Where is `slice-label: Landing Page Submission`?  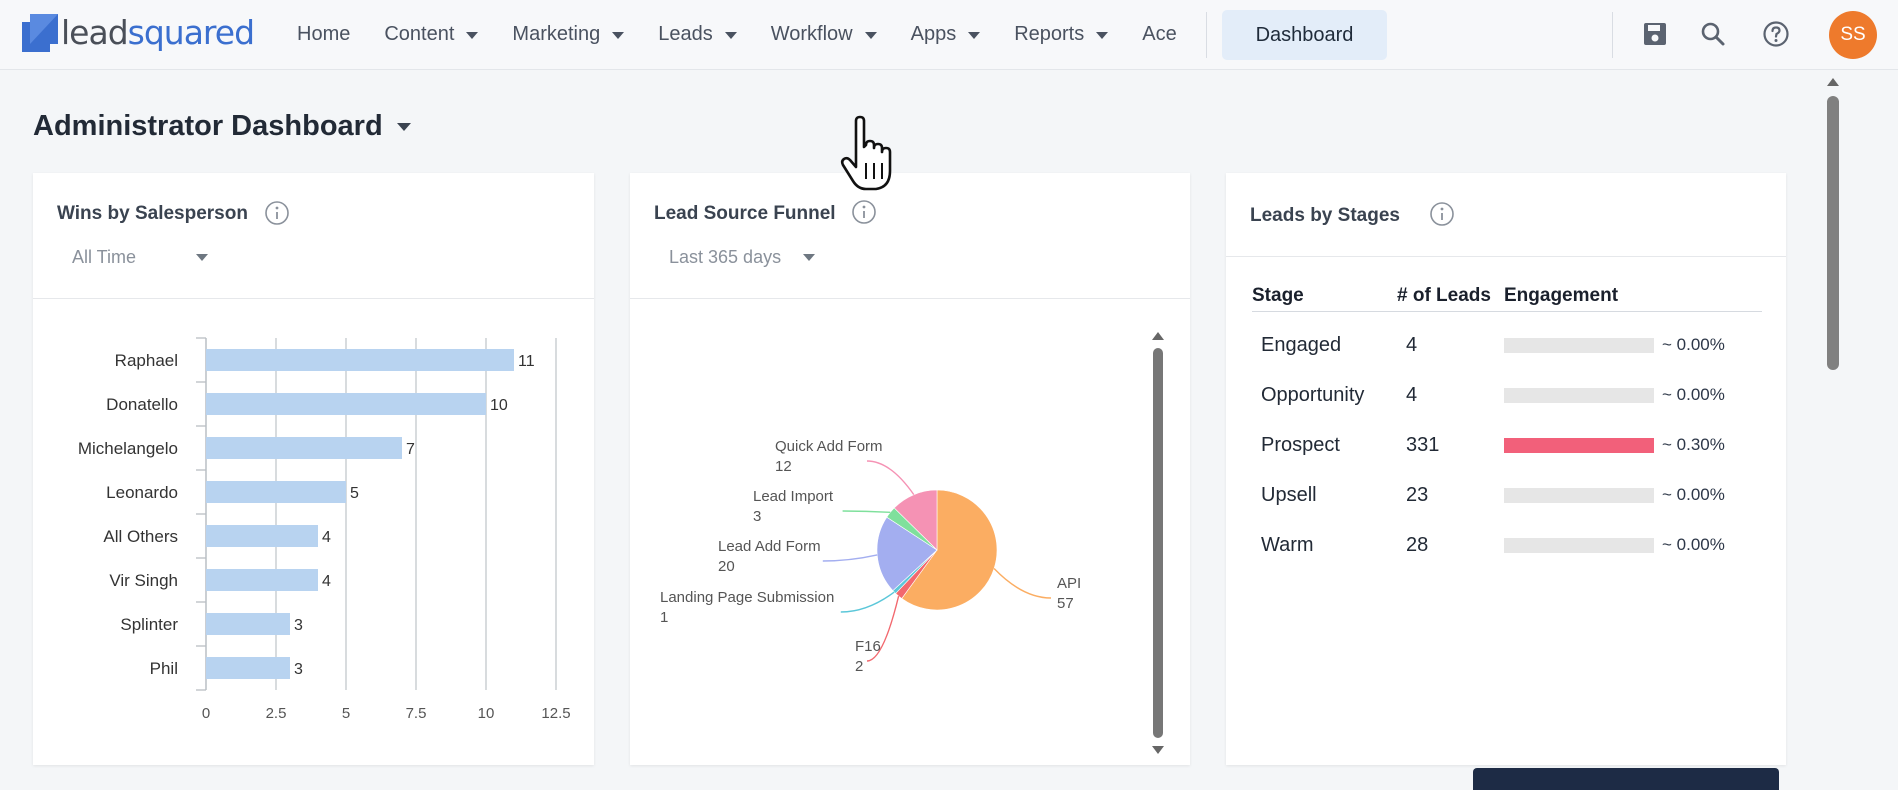 slice-label: Landing Page Submission is located at coordinates (747, 597).